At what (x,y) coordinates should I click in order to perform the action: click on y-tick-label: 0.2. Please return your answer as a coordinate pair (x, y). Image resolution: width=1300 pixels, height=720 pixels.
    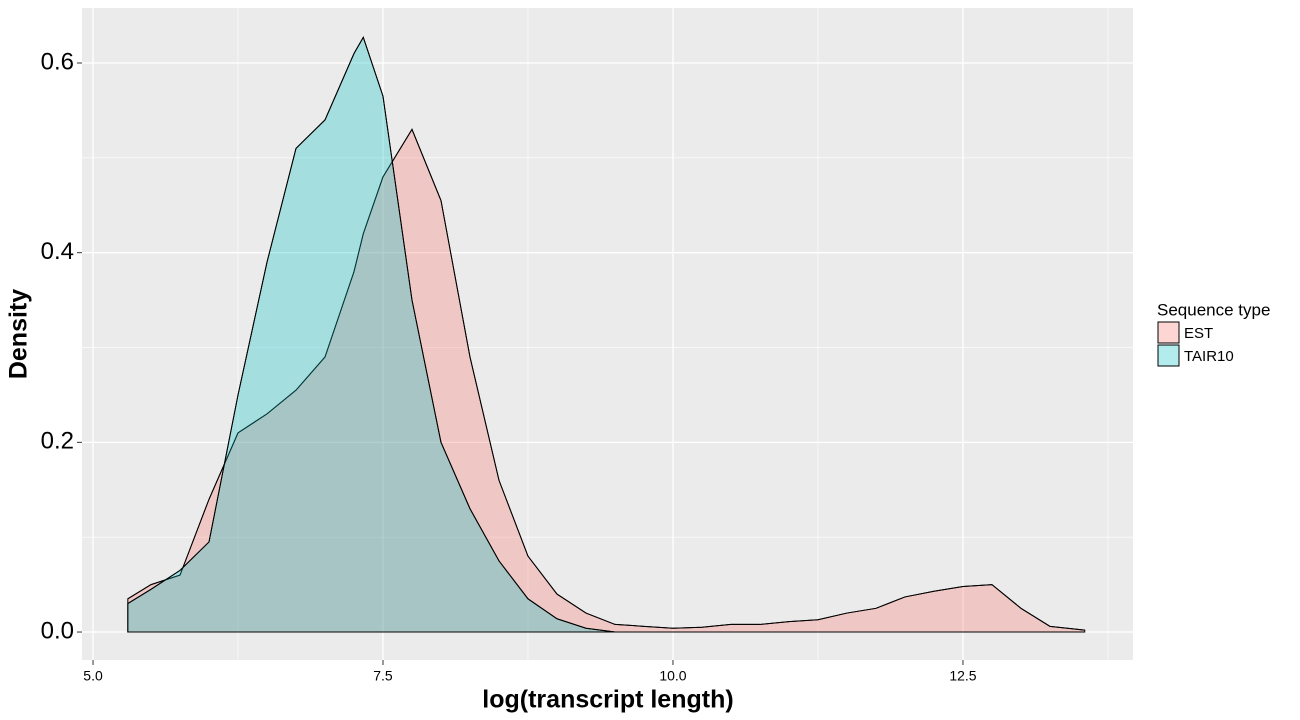
    Looking at the image, I should click on (57, 441).